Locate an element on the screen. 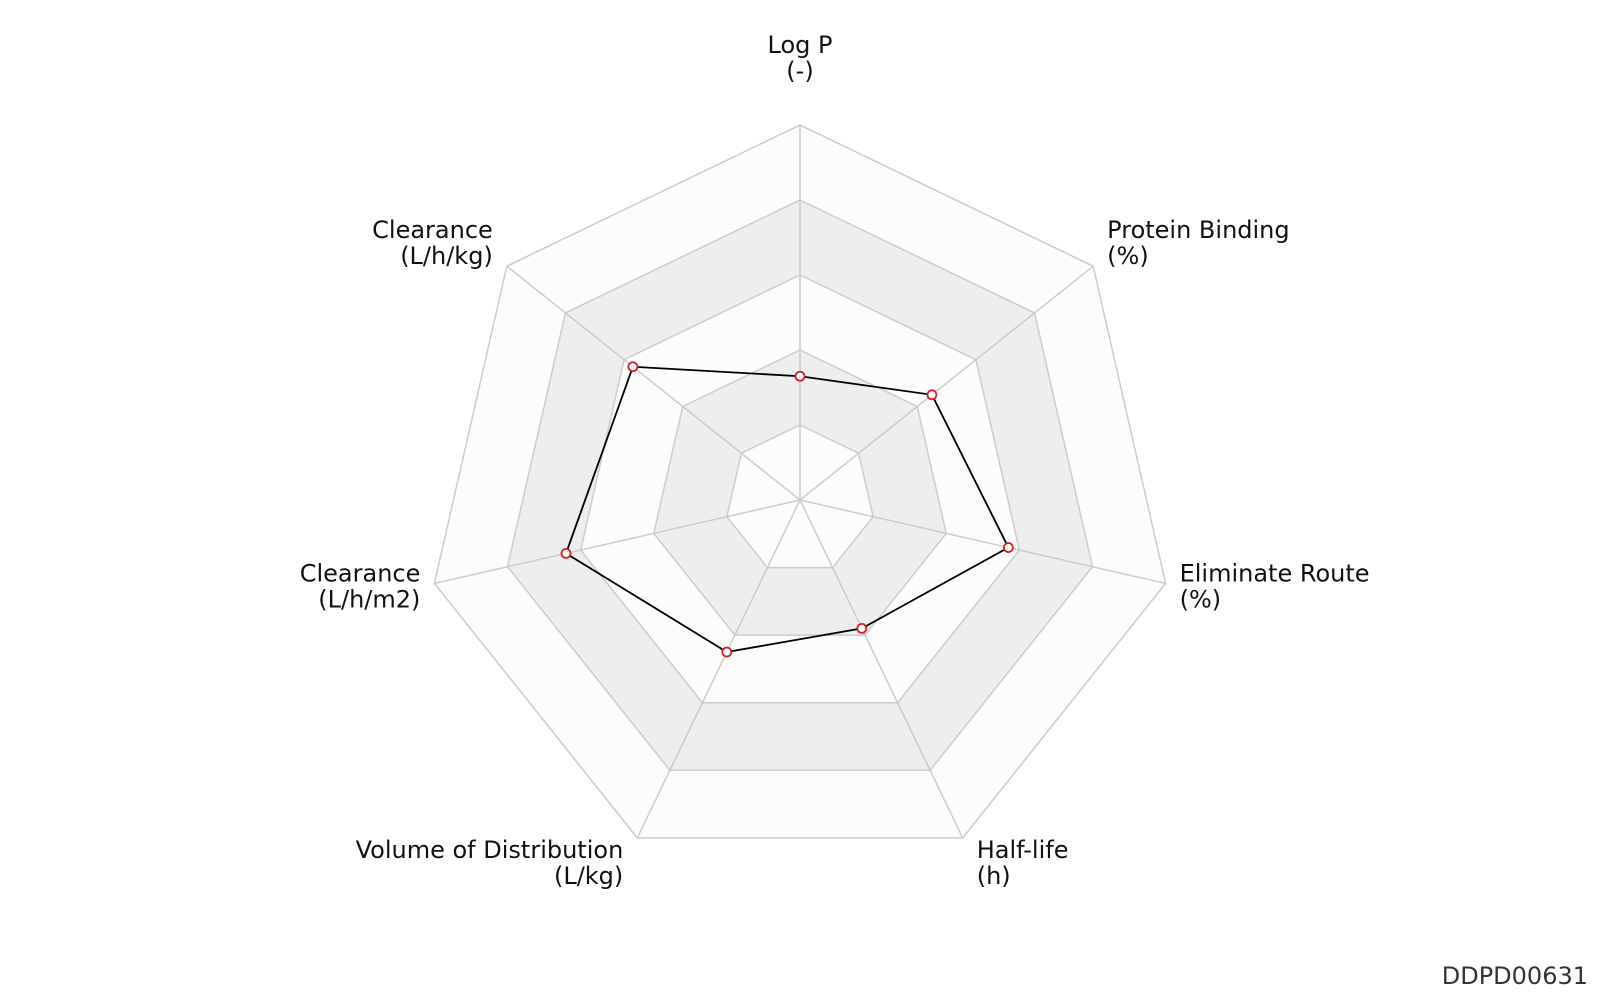 The width and height of the screenshot is (1600, 1000). axis-label-unit-5: (L/h/m2) is located at coordinates (369, 599).